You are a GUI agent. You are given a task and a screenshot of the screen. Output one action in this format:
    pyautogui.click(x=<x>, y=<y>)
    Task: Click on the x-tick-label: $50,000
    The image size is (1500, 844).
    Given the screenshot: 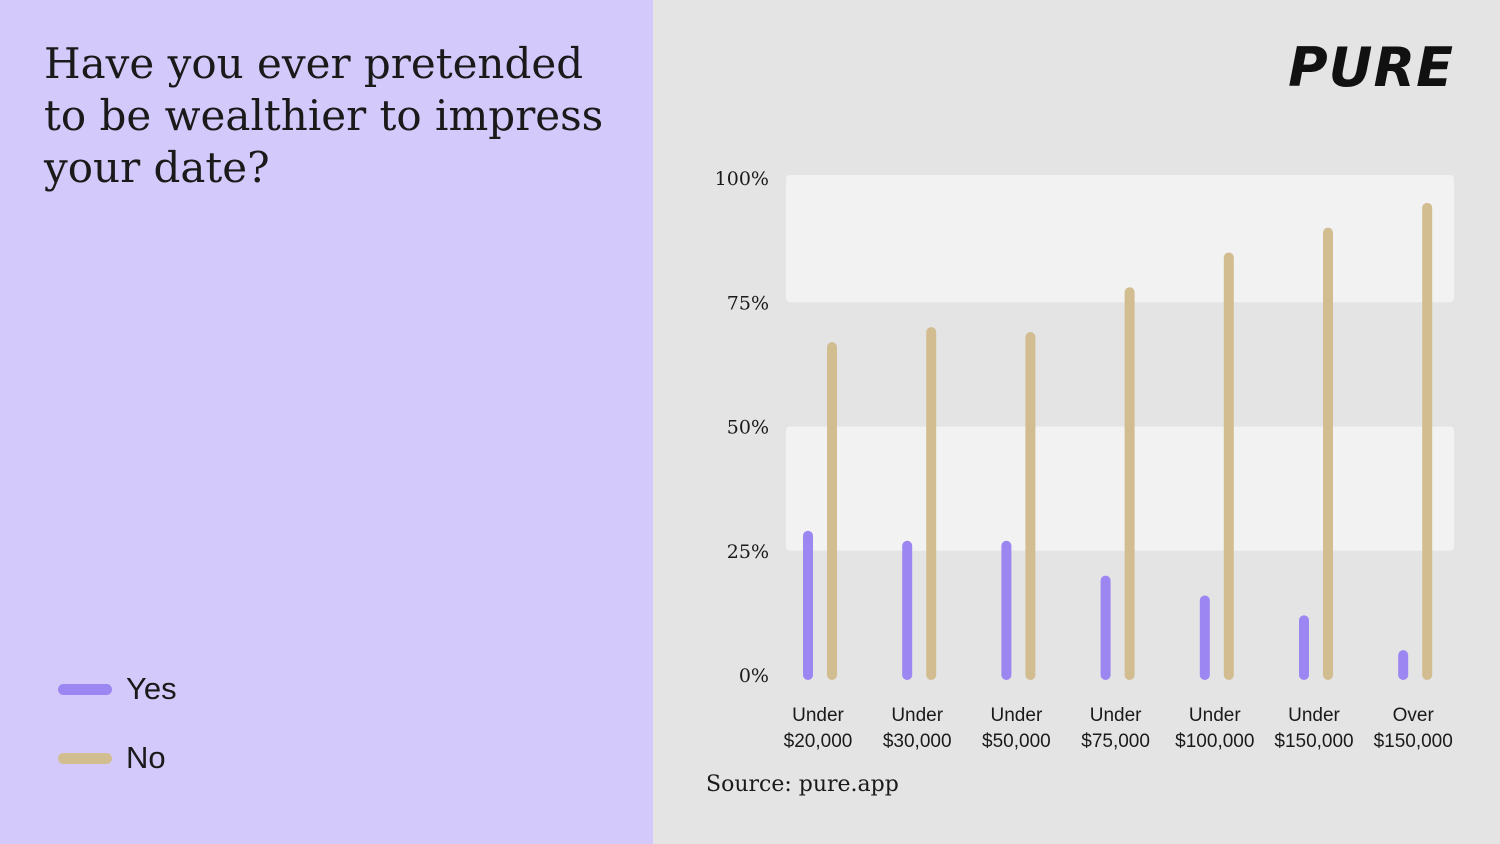 What is the action you would take?
    pyautogui.click(x=1016, y=741)
    